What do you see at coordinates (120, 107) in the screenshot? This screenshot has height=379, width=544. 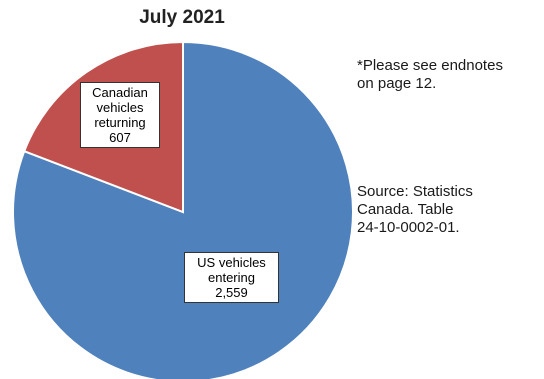 I see `slice-label-line: vehicles` at bounding box center [120, 107].